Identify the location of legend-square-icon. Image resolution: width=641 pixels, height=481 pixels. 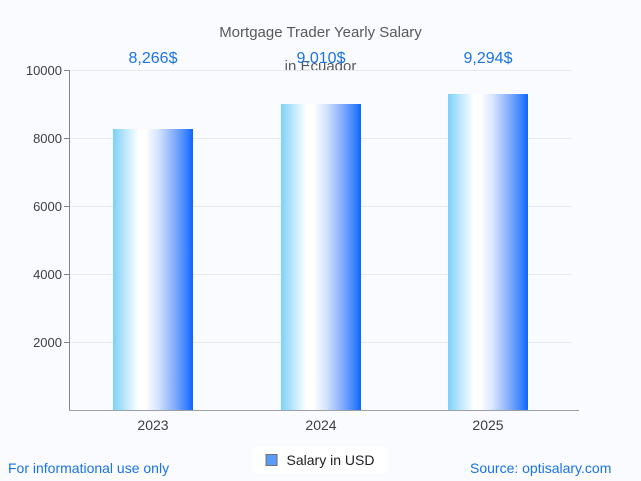
(271, 460).